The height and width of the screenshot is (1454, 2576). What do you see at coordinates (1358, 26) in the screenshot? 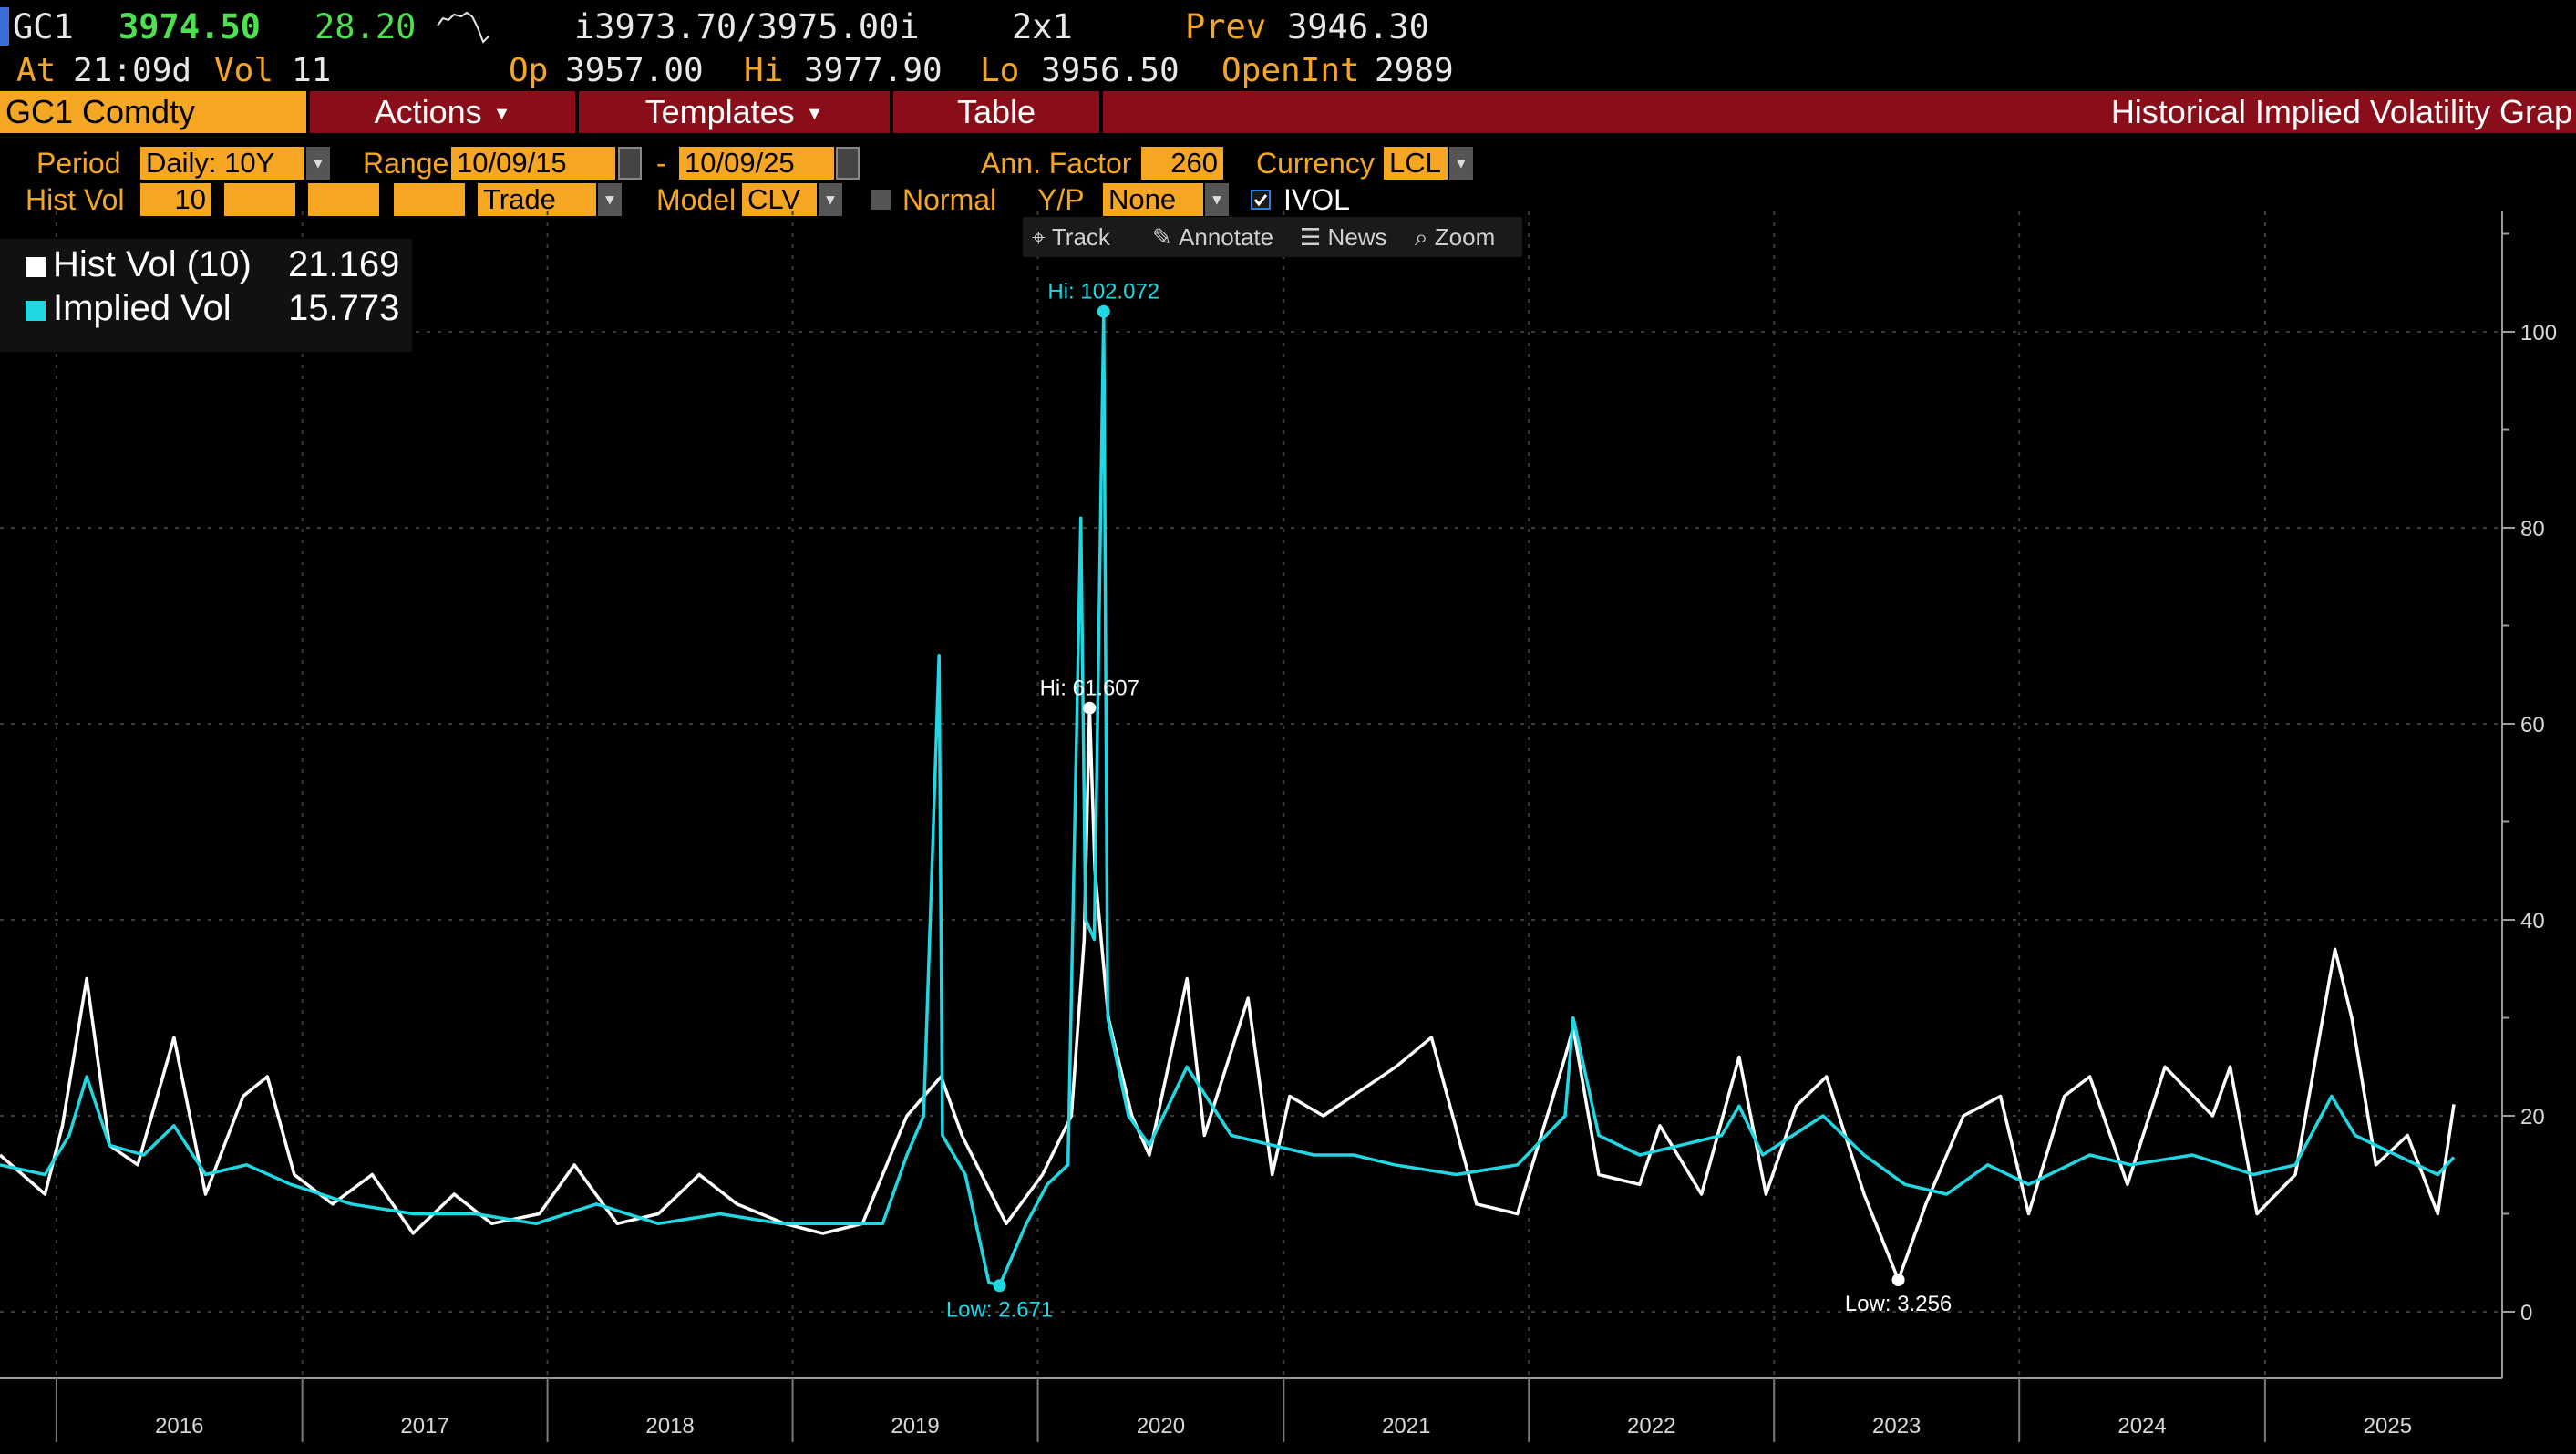
I see `prev-close: 3946.30` at bounding box center [1358, 26].